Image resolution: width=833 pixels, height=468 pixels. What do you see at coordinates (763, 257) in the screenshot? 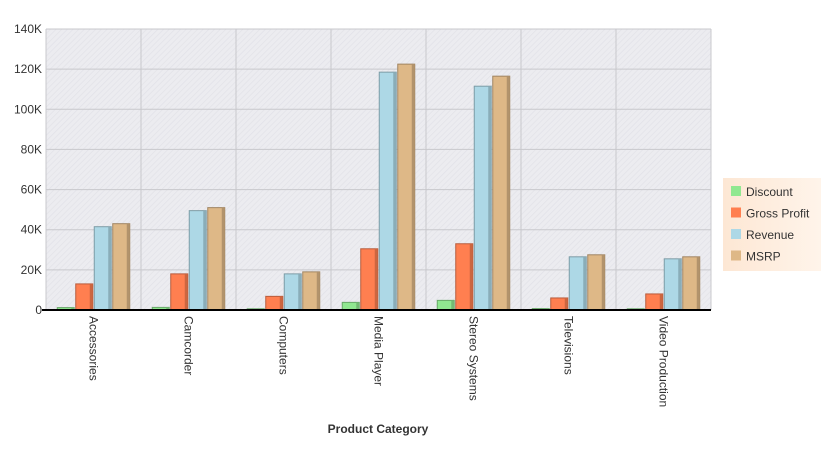
I see `legend-item-label: MSRP` at bounding box center [763, 257].